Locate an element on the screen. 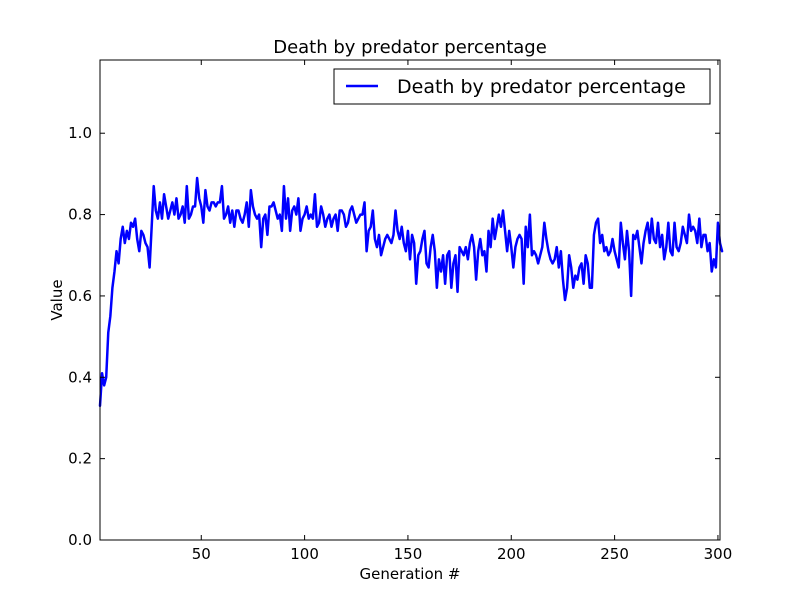  x-axis-label: Generation # is located at coordinates (409, 574).